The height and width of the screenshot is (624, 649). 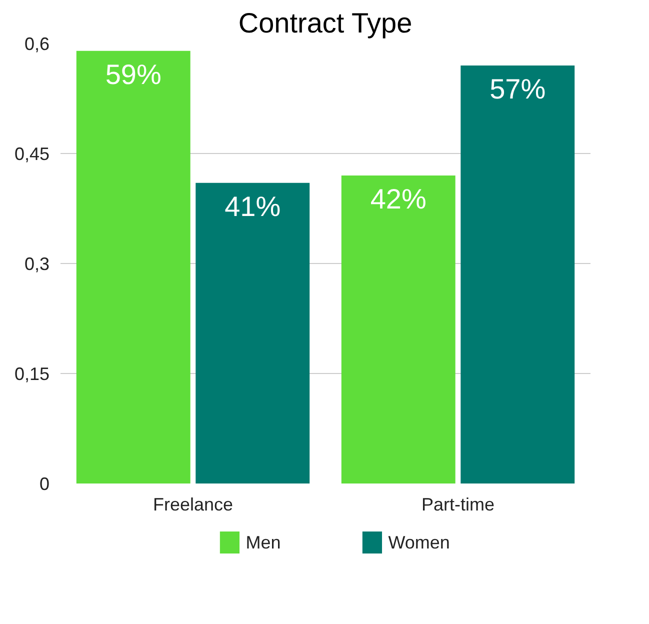 What do you see at coordinates (133, 74) in the screenshot?
I see `data-label: 59%` at bounding box center [133, 74].